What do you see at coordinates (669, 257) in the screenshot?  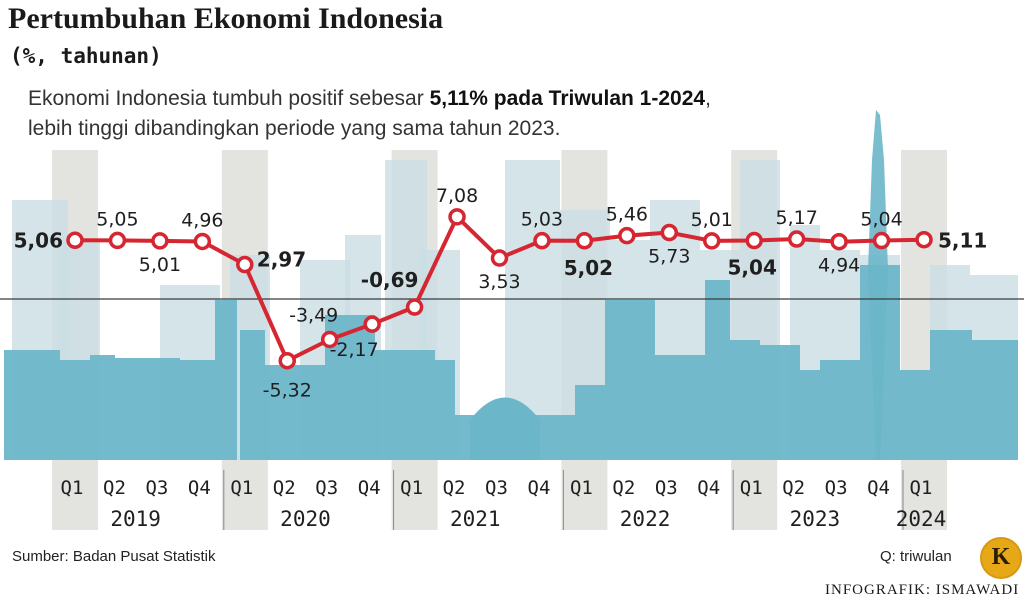 I see `data-label: 5,73` at bounding box center [669, 257].